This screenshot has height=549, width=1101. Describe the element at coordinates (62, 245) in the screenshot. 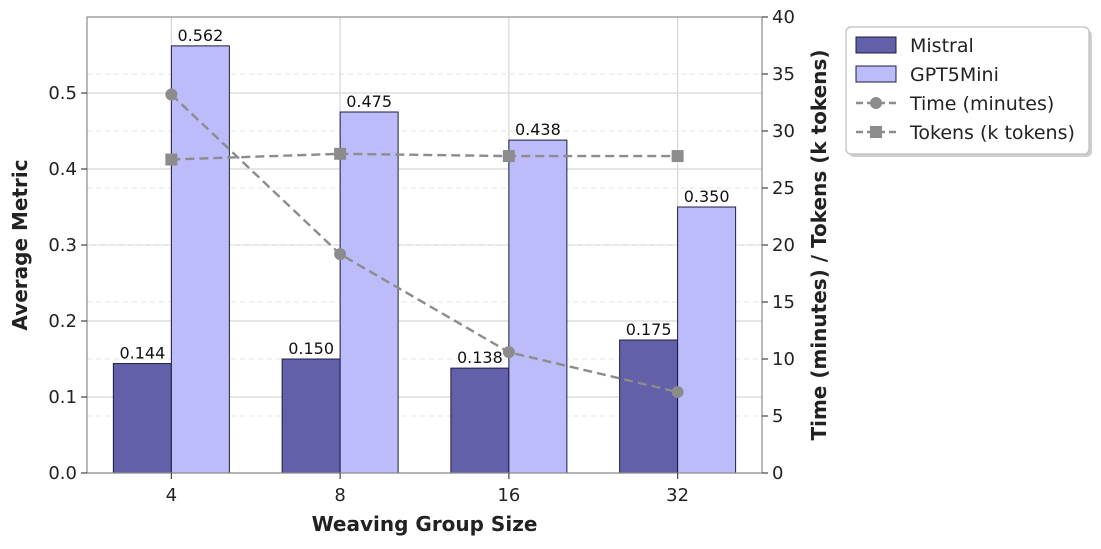

I see `y-tick-label: 0.3` at that location.